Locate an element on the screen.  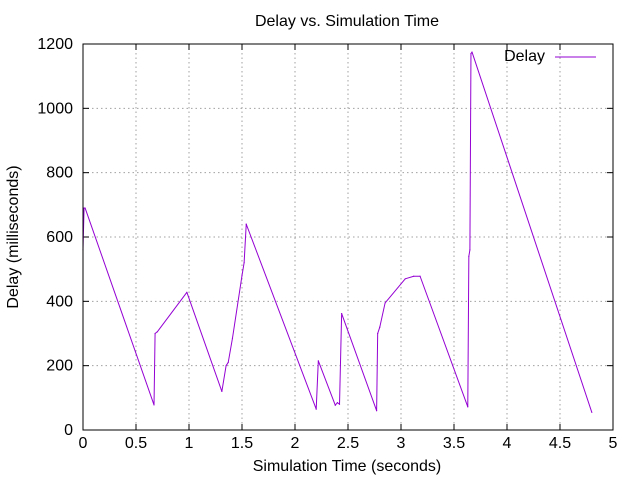
x-tick-label: 4 is located at coordinates (507, 443).